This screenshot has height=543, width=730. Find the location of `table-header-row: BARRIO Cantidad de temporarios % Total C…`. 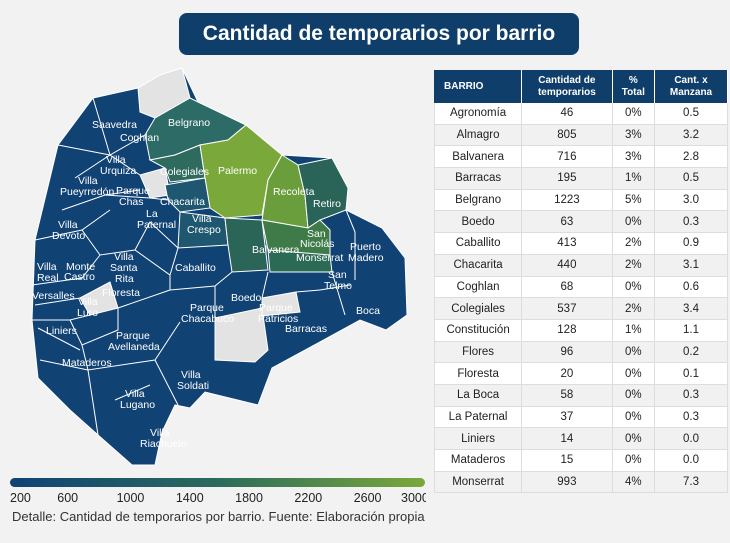

table-header-row: BARRIO Cantidad de temporarios % Total C… is located at coordinates (581, 86).